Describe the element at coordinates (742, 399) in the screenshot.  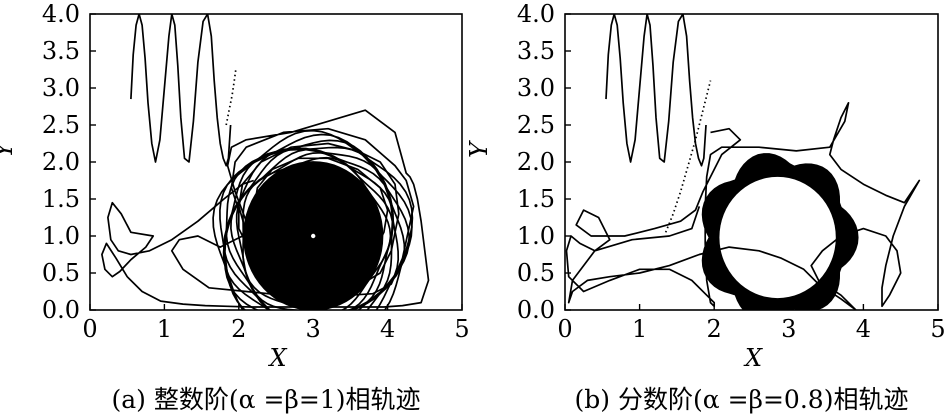
I see `panel-caption: (b) 分数阶(α =β=0.8)相轨迹` at that location.